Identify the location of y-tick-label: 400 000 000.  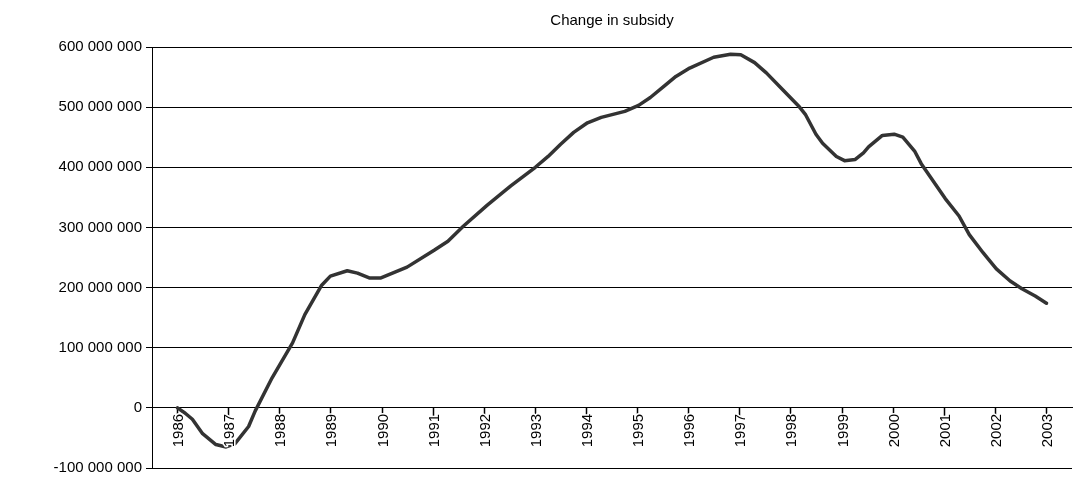
(100, 166).